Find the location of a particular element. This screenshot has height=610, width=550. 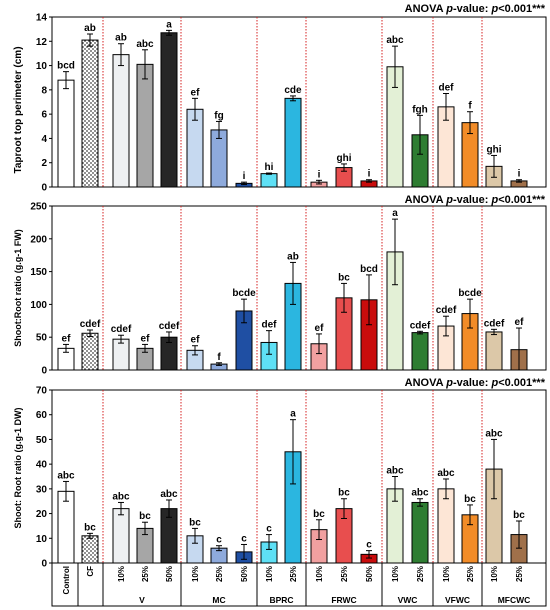

significance-letter: def is located at coordinates (447, 88).